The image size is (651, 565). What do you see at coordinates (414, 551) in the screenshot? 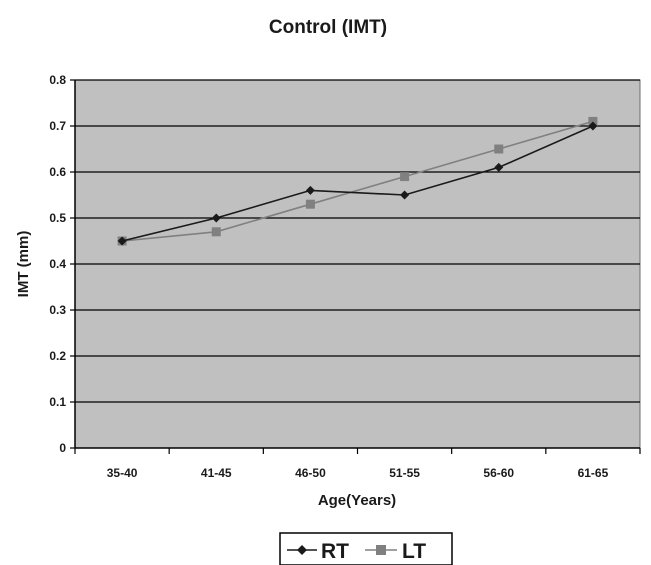
I see `legend-lt-label: LT` at bounding box center [414, 551].